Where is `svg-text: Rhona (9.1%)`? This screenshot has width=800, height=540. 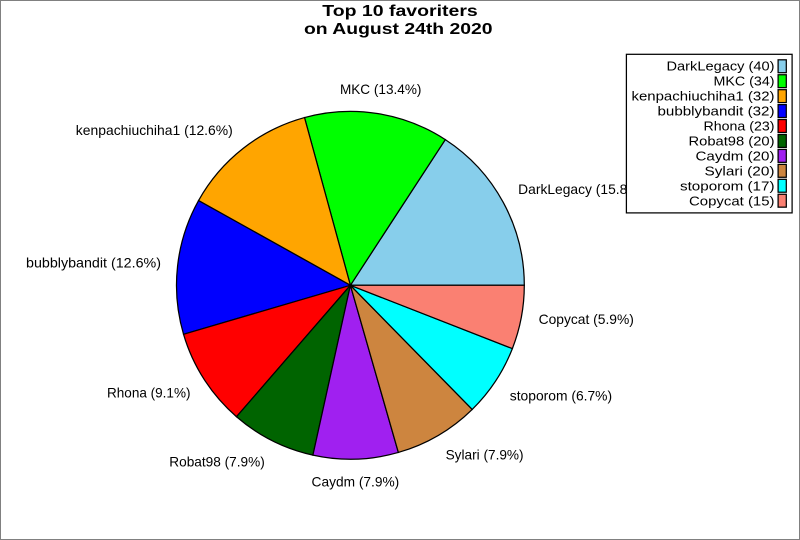
svg-text: Rhona (9.1%) is located at coordinates (149, 393).